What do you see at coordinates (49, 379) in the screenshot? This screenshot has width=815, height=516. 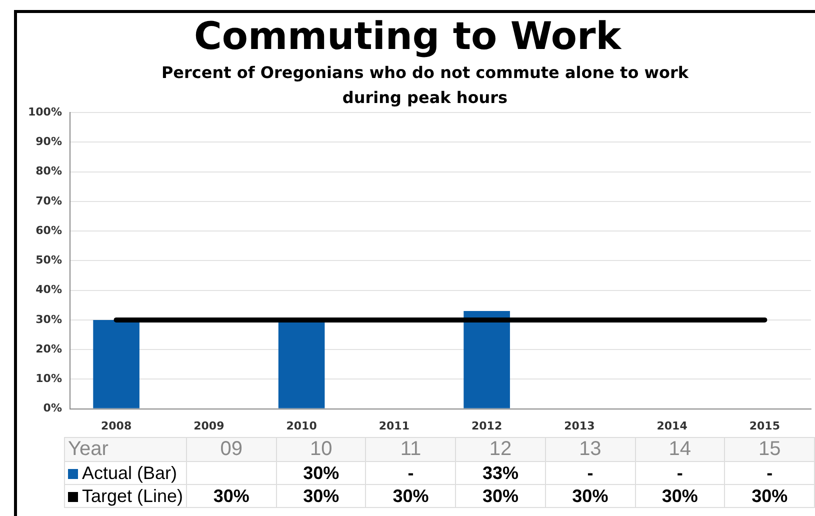 I see `y-tick-label: 10%` at bounding box center [49, 379].